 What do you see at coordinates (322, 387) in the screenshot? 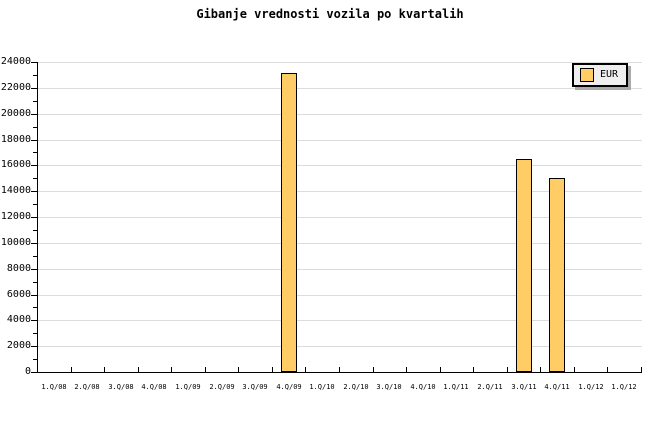
I see `x-axis-tick-label: 1.Q/10` at bounding box center [322, 387].